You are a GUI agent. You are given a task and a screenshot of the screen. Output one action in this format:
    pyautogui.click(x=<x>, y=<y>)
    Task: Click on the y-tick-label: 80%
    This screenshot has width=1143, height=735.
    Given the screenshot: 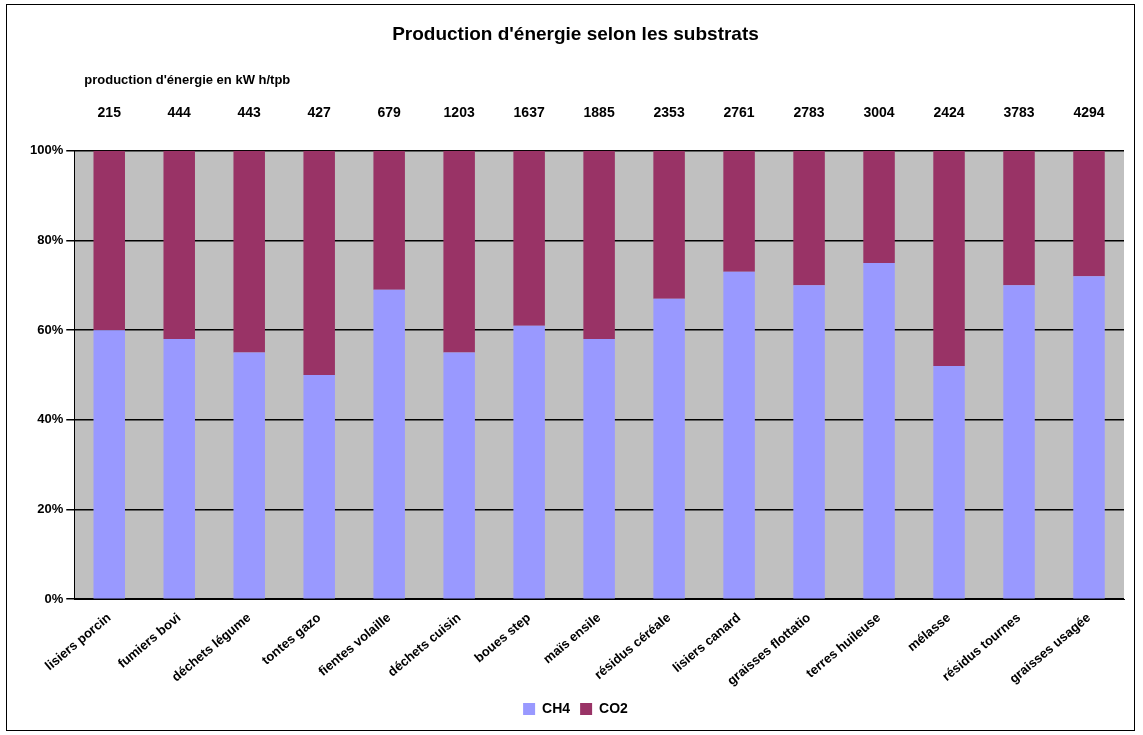 What is the action you would take?
    pyautogui.click(x=50, y=240)
    